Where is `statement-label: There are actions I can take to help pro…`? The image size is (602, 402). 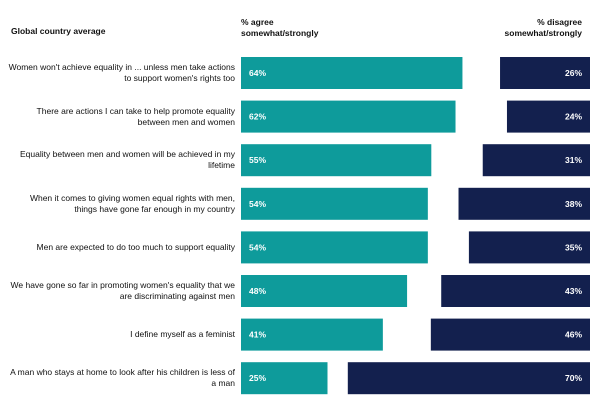 statement-label: There are actions I can take to help pro… is located at coordinates (135, 116).